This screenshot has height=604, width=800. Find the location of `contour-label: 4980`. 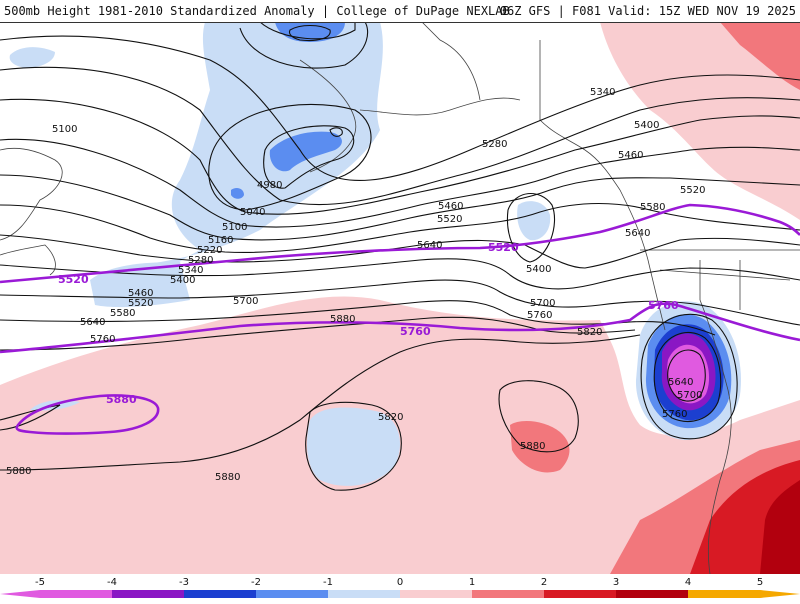

contour-label: 4980 is located at coordinates (269, 185).